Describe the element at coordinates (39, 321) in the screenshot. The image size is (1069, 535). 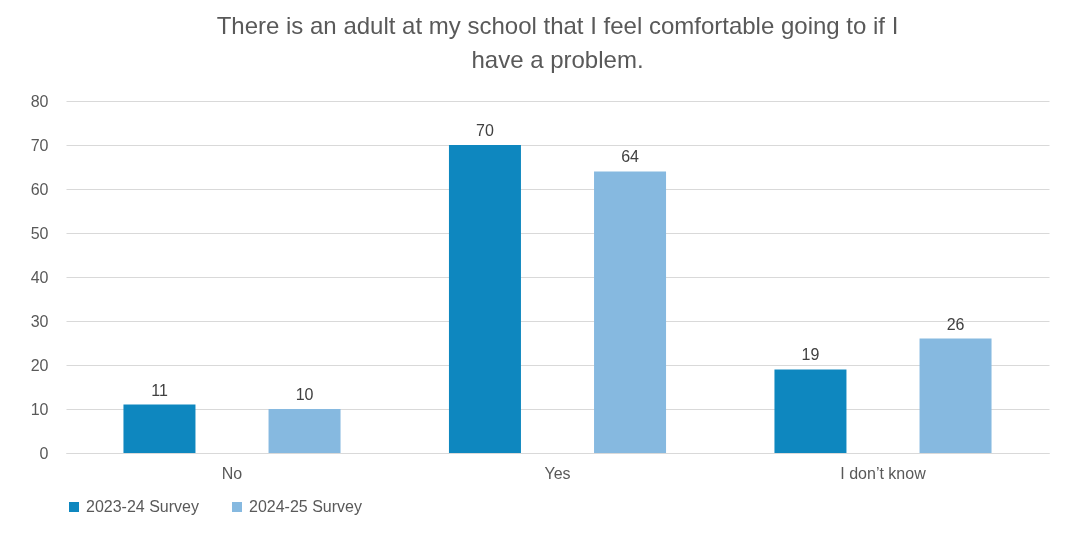
I see `y-tick-label: 30` at that location.